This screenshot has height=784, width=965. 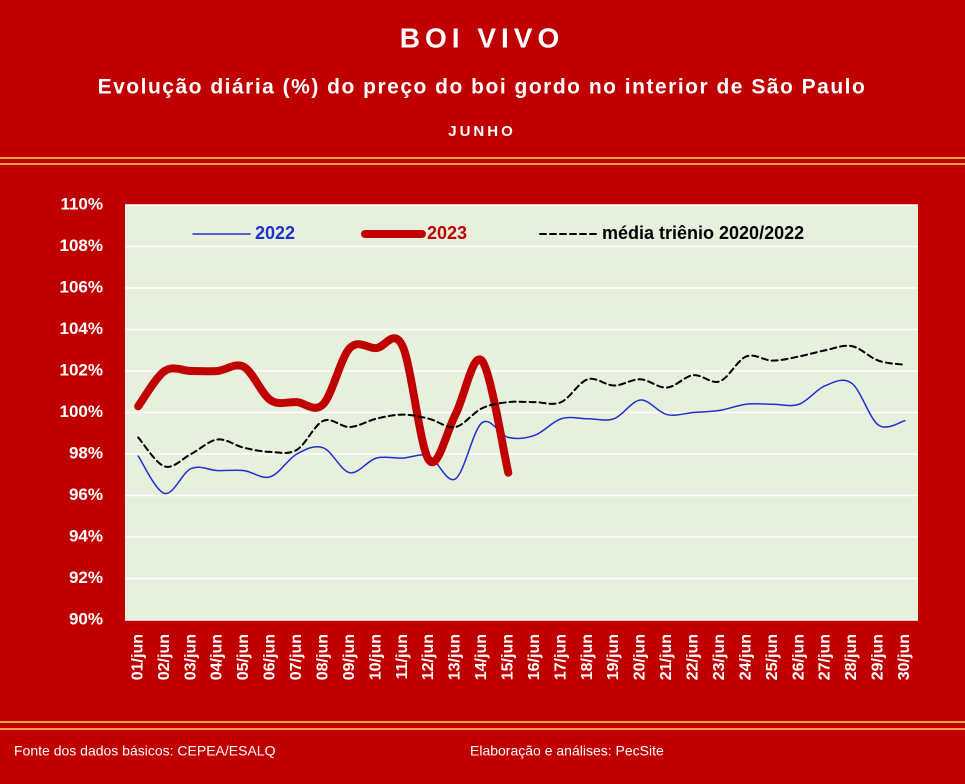 I want to click on x-tick-label: 11/jun, so click(x=402, y=656).